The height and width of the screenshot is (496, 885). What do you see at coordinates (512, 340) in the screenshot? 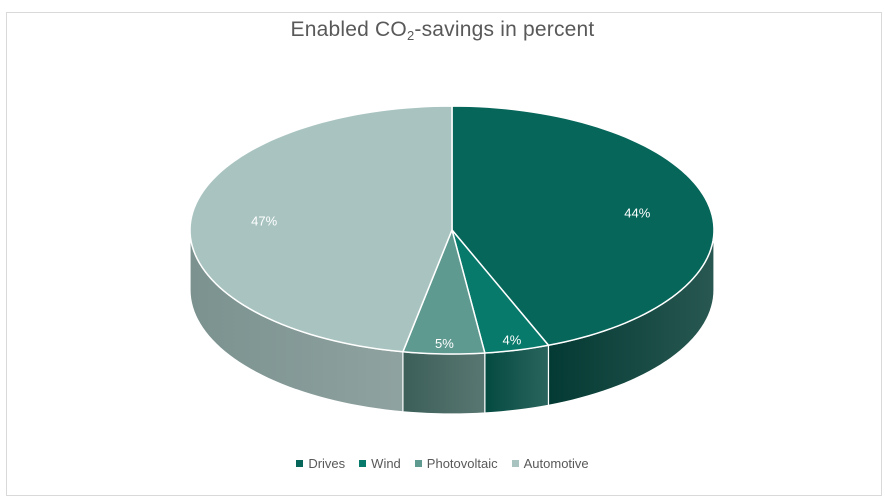
I see `data-label-wind: 4%` at bounding box center [512, 340].